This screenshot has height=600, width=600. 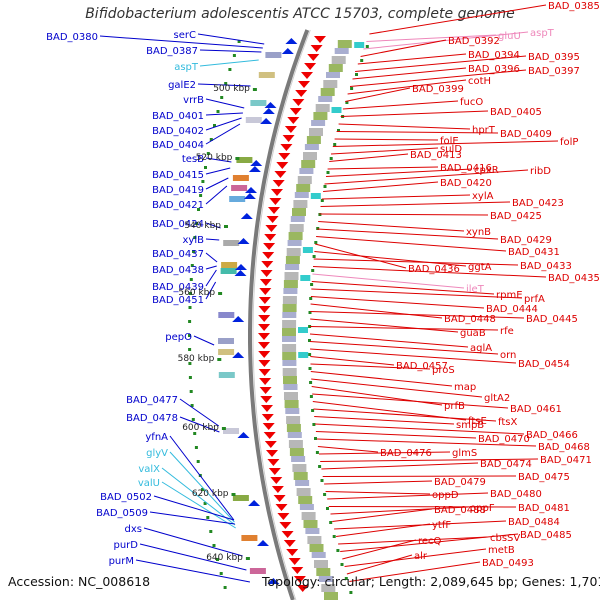 What do you see at coordinates (474, 41) in the screenshot?
I see `right-gene-label: BAD_0392` at bounding box center [474, 41].